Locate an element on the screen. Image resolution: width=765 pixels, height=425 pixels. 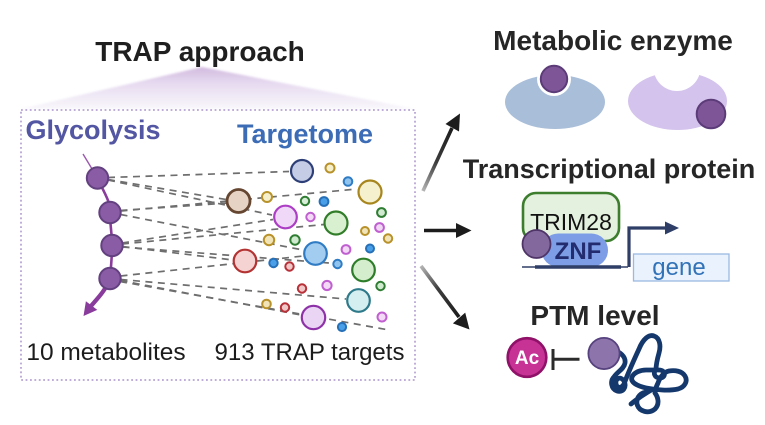
svg-text: gene is located at coordinates (678, 267).